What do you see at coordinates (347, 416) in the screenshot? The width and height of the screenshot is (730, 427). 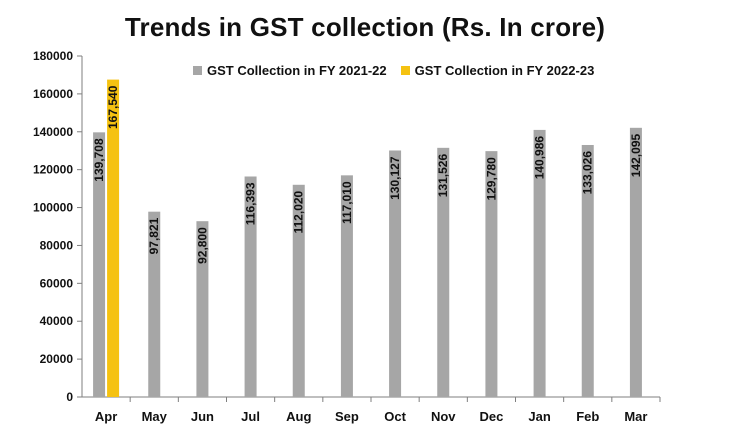 I see `x-tick-label-sep: Sep` at bounding box center [347, 416].